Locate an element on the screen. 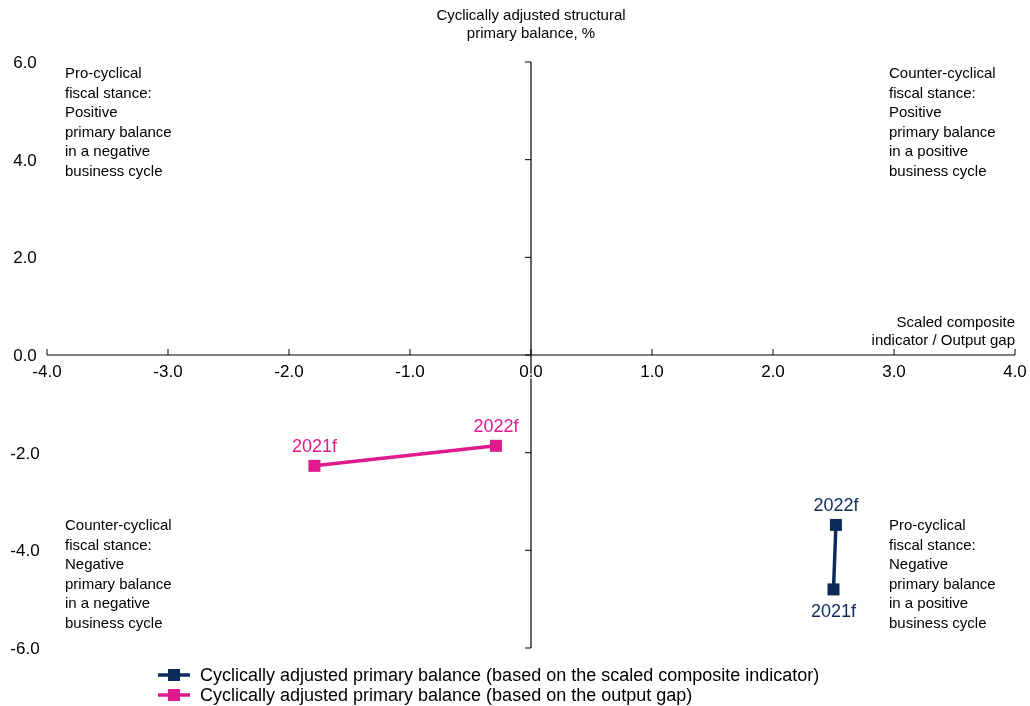 This screenshot has width=1030, height=706. y-axis-title: Cyclically adjusted structural primary balance, % is located at coordinates (531, 23).